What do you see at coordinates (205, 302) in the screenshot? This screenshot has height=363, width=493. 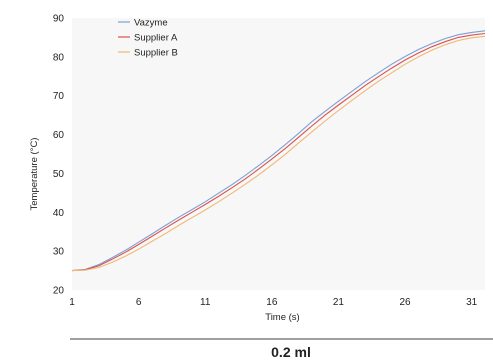 I see `x-tick-label: 11` at bounding box center [205, 302].